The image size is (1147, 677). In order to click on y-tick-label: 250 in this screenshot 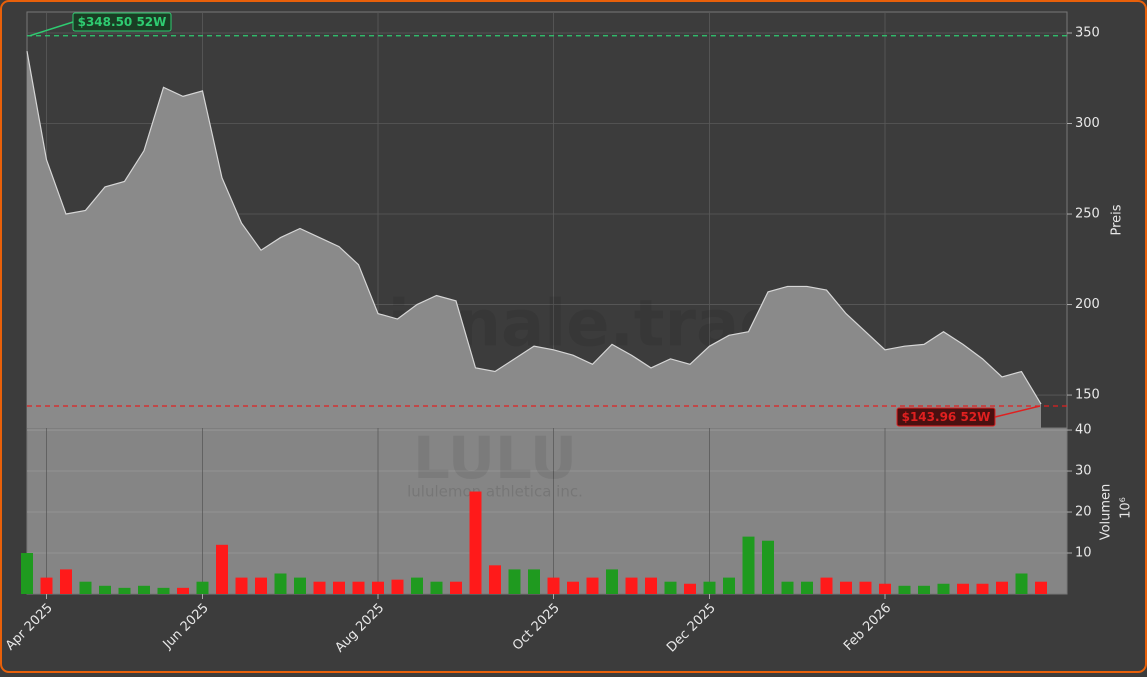, I will do `click(1087, 214)`.